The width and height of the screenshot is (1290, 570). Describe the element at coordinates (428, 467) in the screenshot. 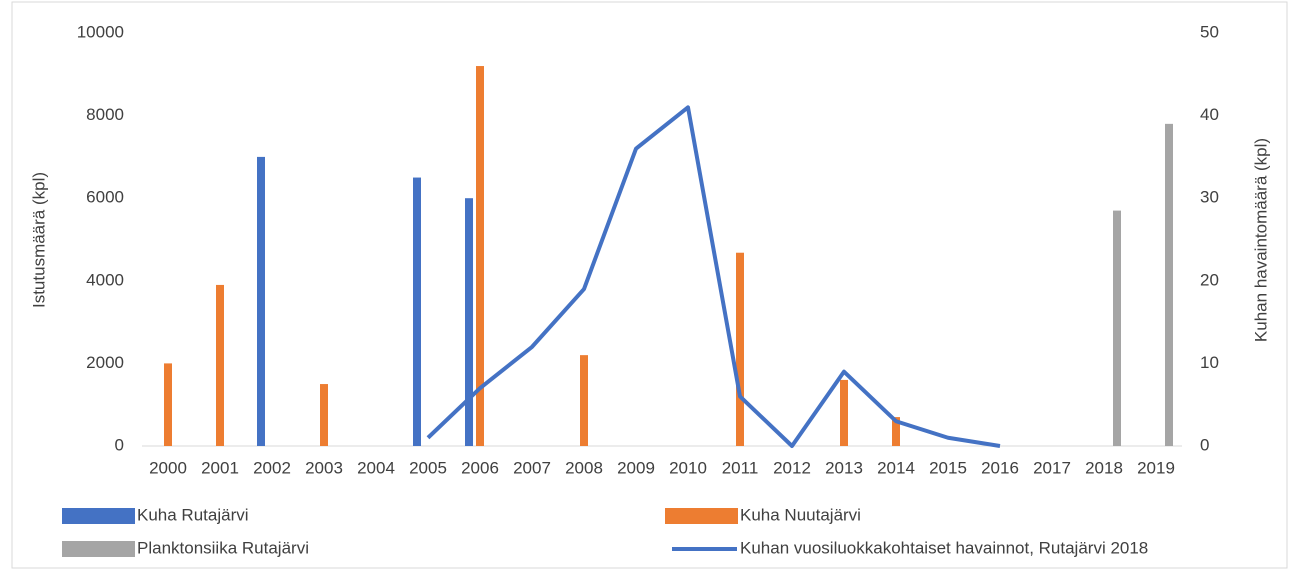

I see `x-tick-label: 2005` at that location.